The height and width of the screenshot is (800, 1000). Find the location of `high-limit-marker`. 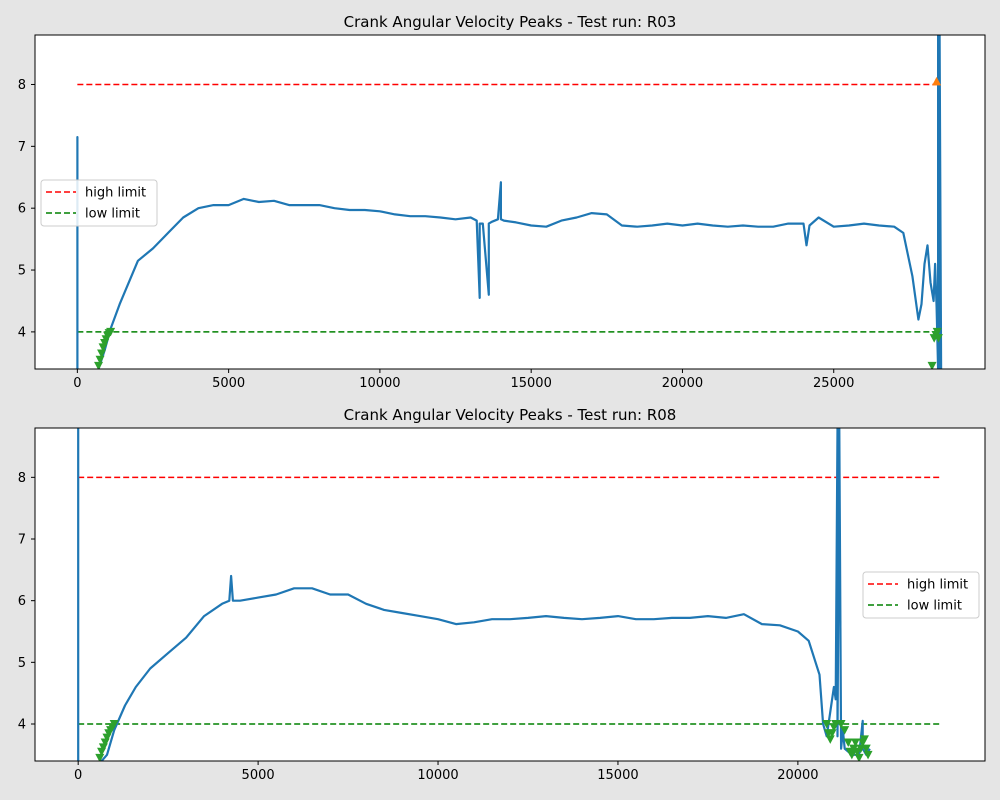

high-limit-marker is located at coordinates (937, 81).